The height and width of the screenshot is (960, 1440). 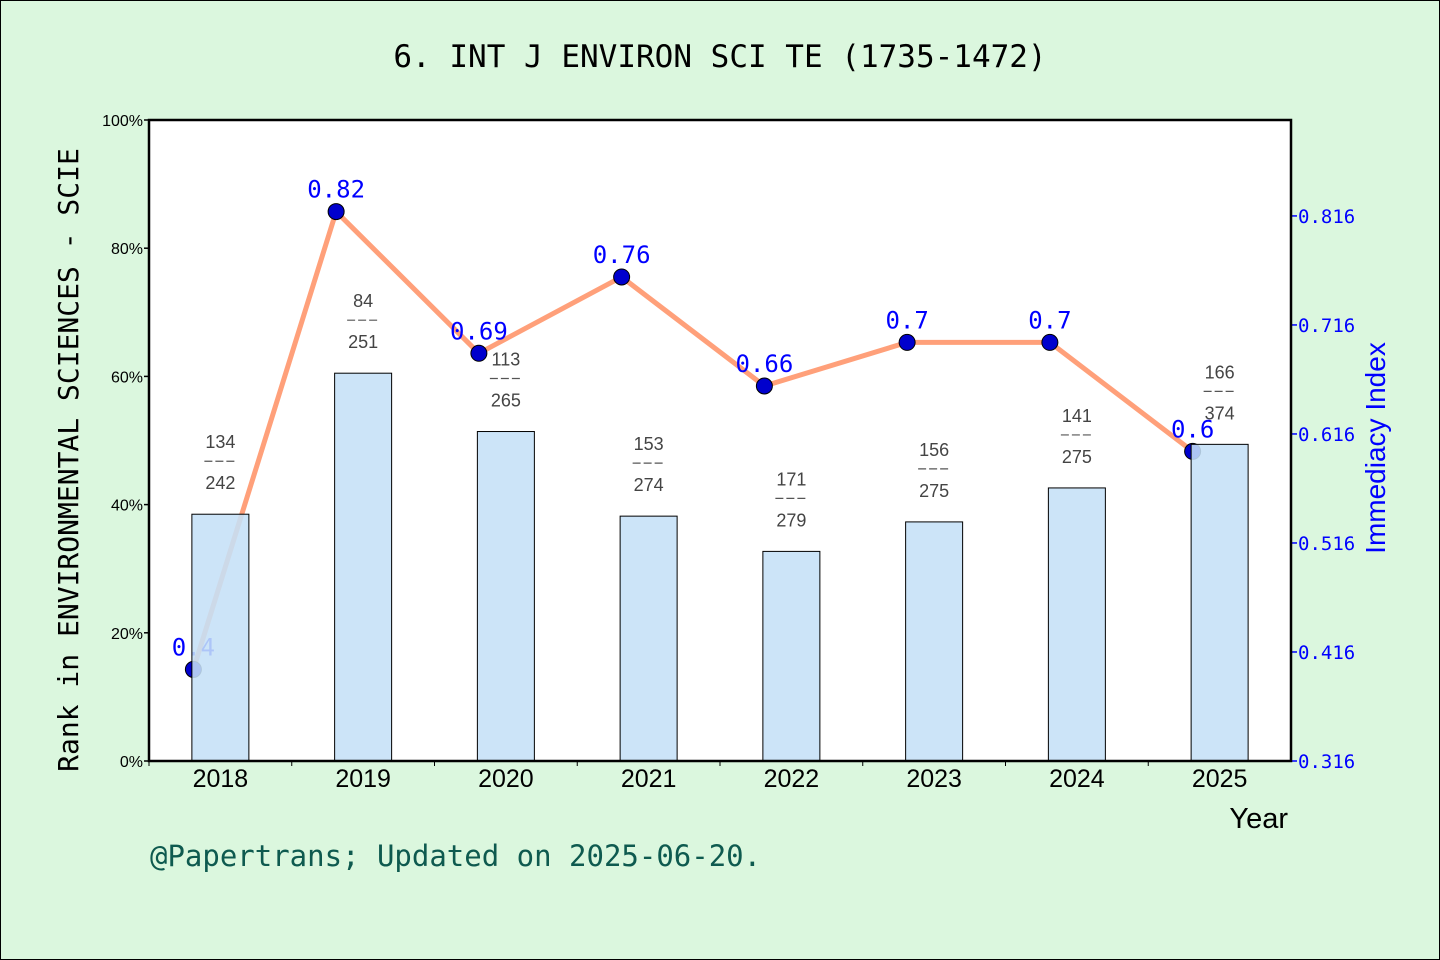 I want to click on x-tick-label: 2019, so click(x=363, y=779).